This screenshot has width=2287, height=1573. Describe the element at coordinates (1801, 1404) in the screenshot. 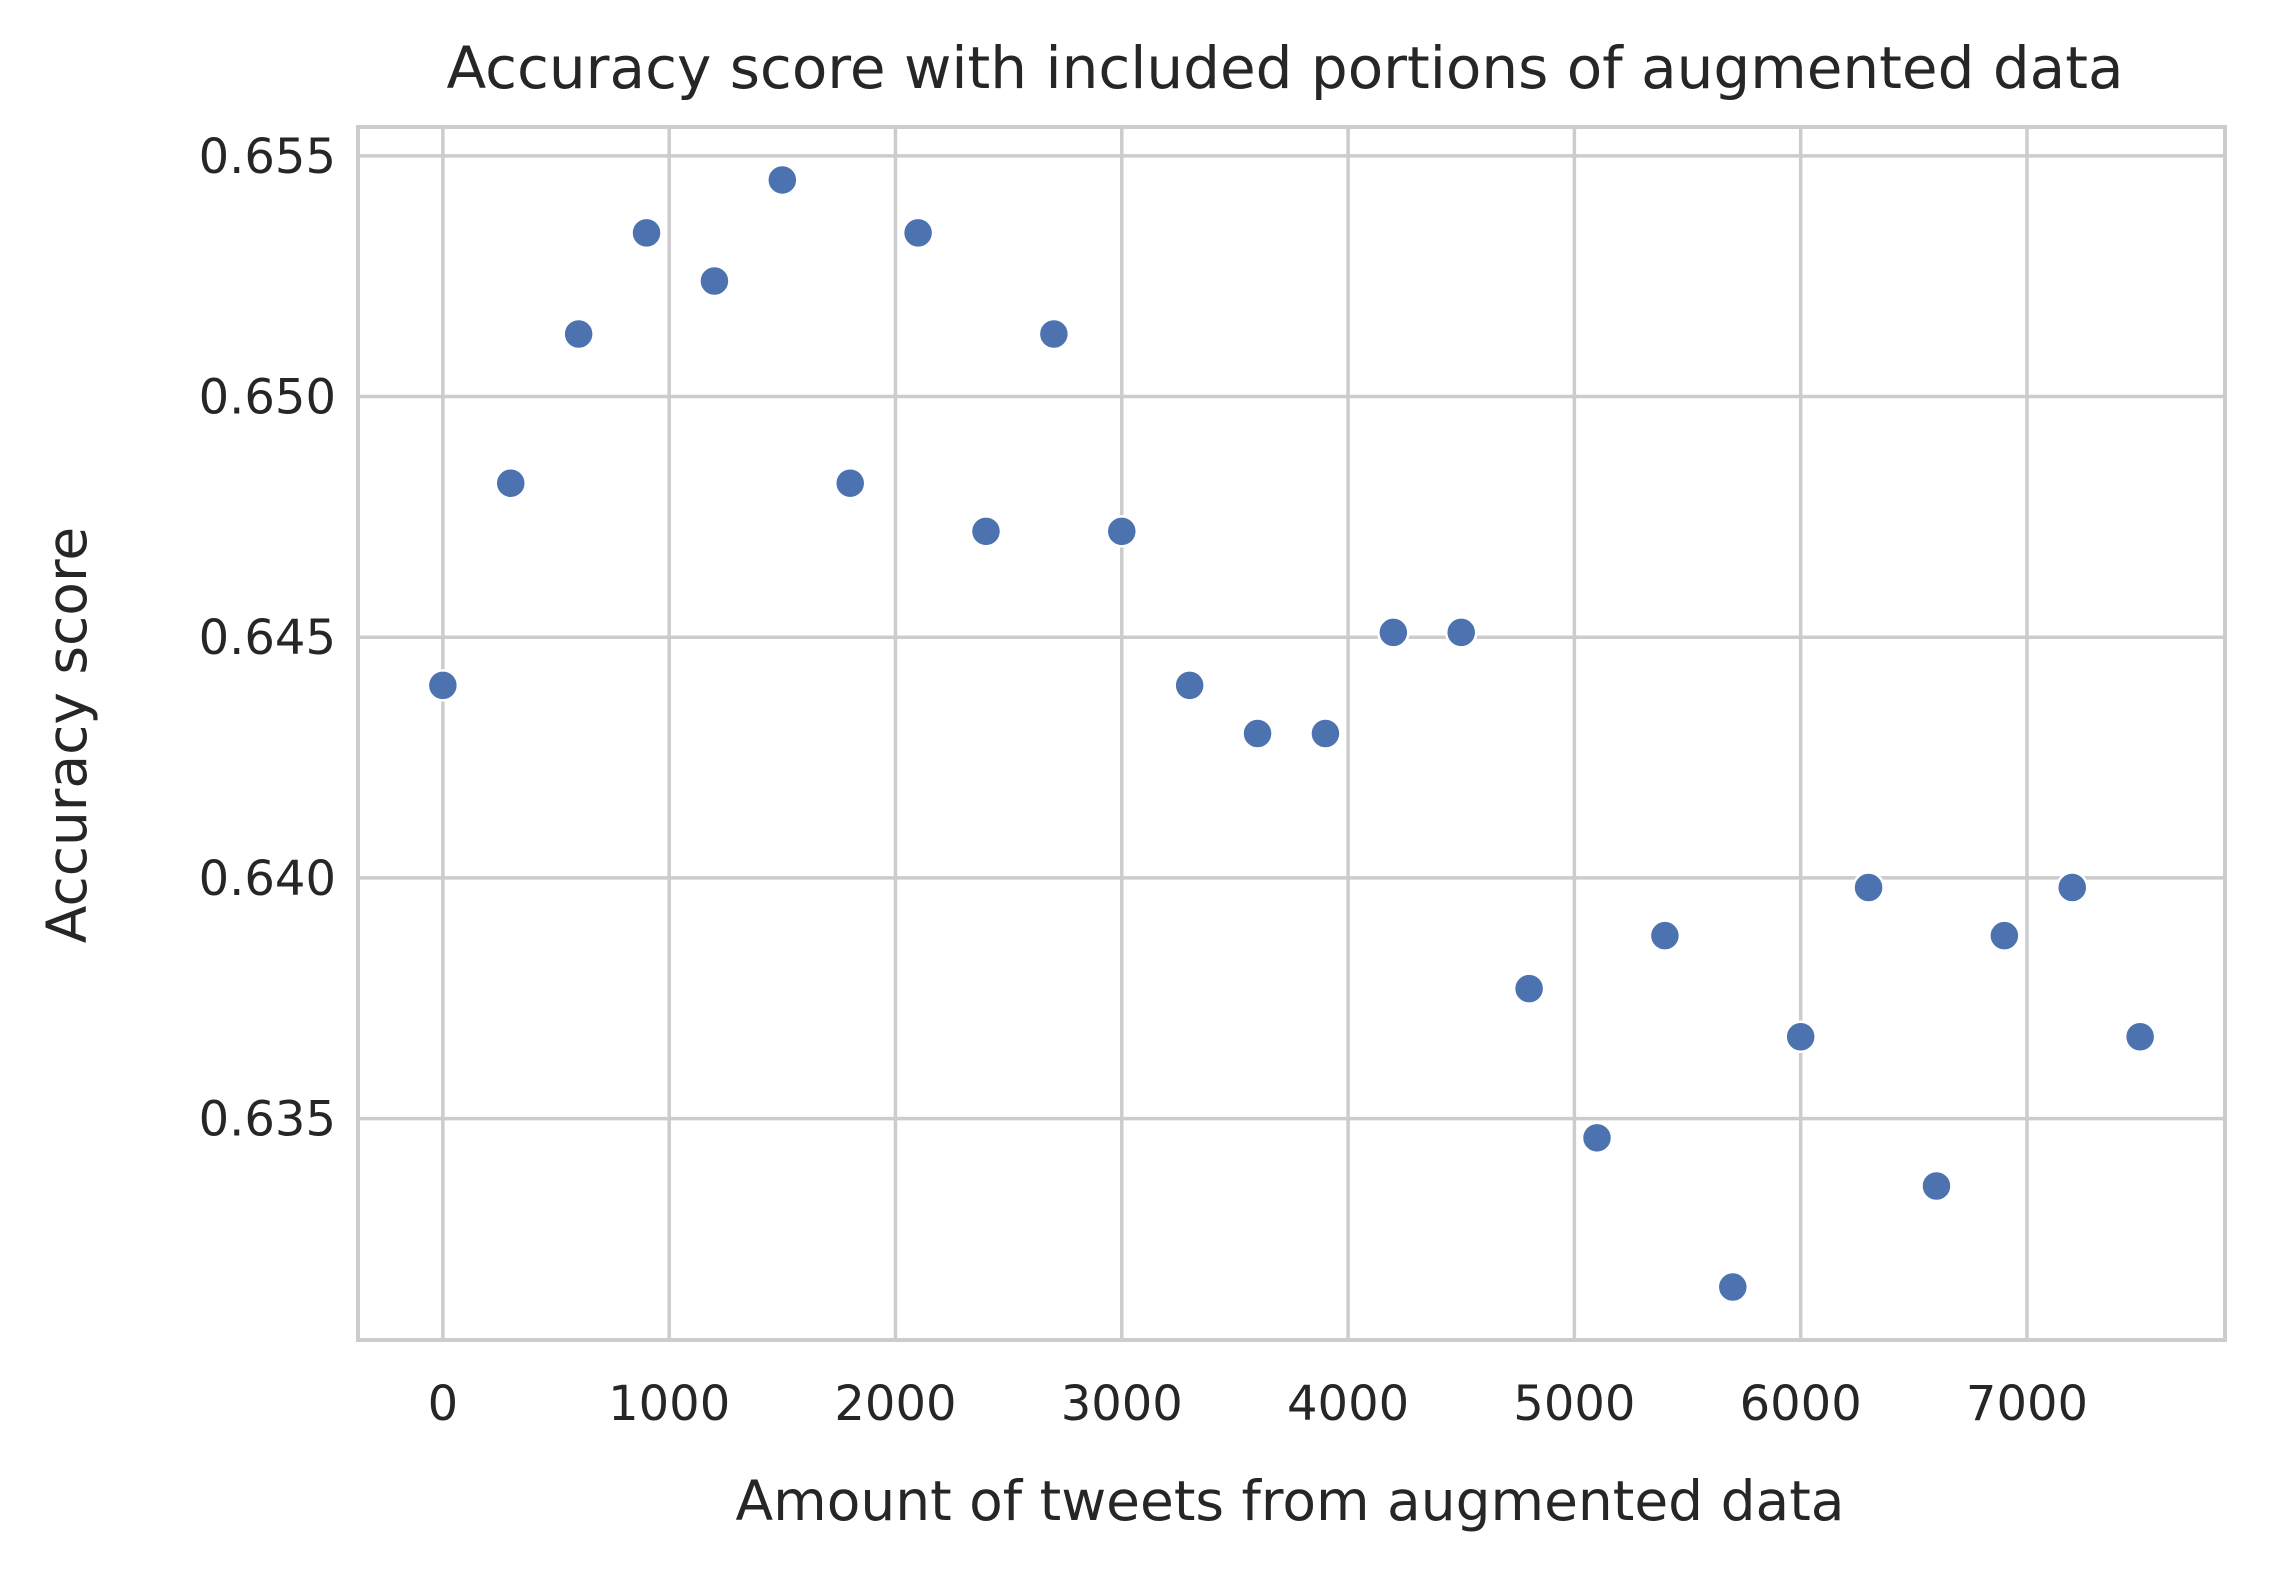

I see `x-tick-label: 6000` at that location.